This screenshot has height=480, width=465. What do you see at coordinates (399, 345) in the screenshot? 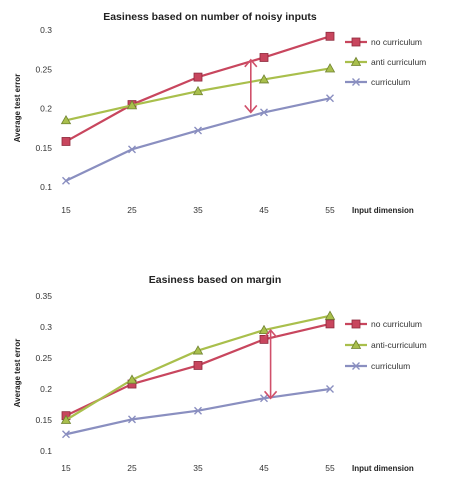
I see `legend-label: anti-curriculum` at bounding box center [399, 345].